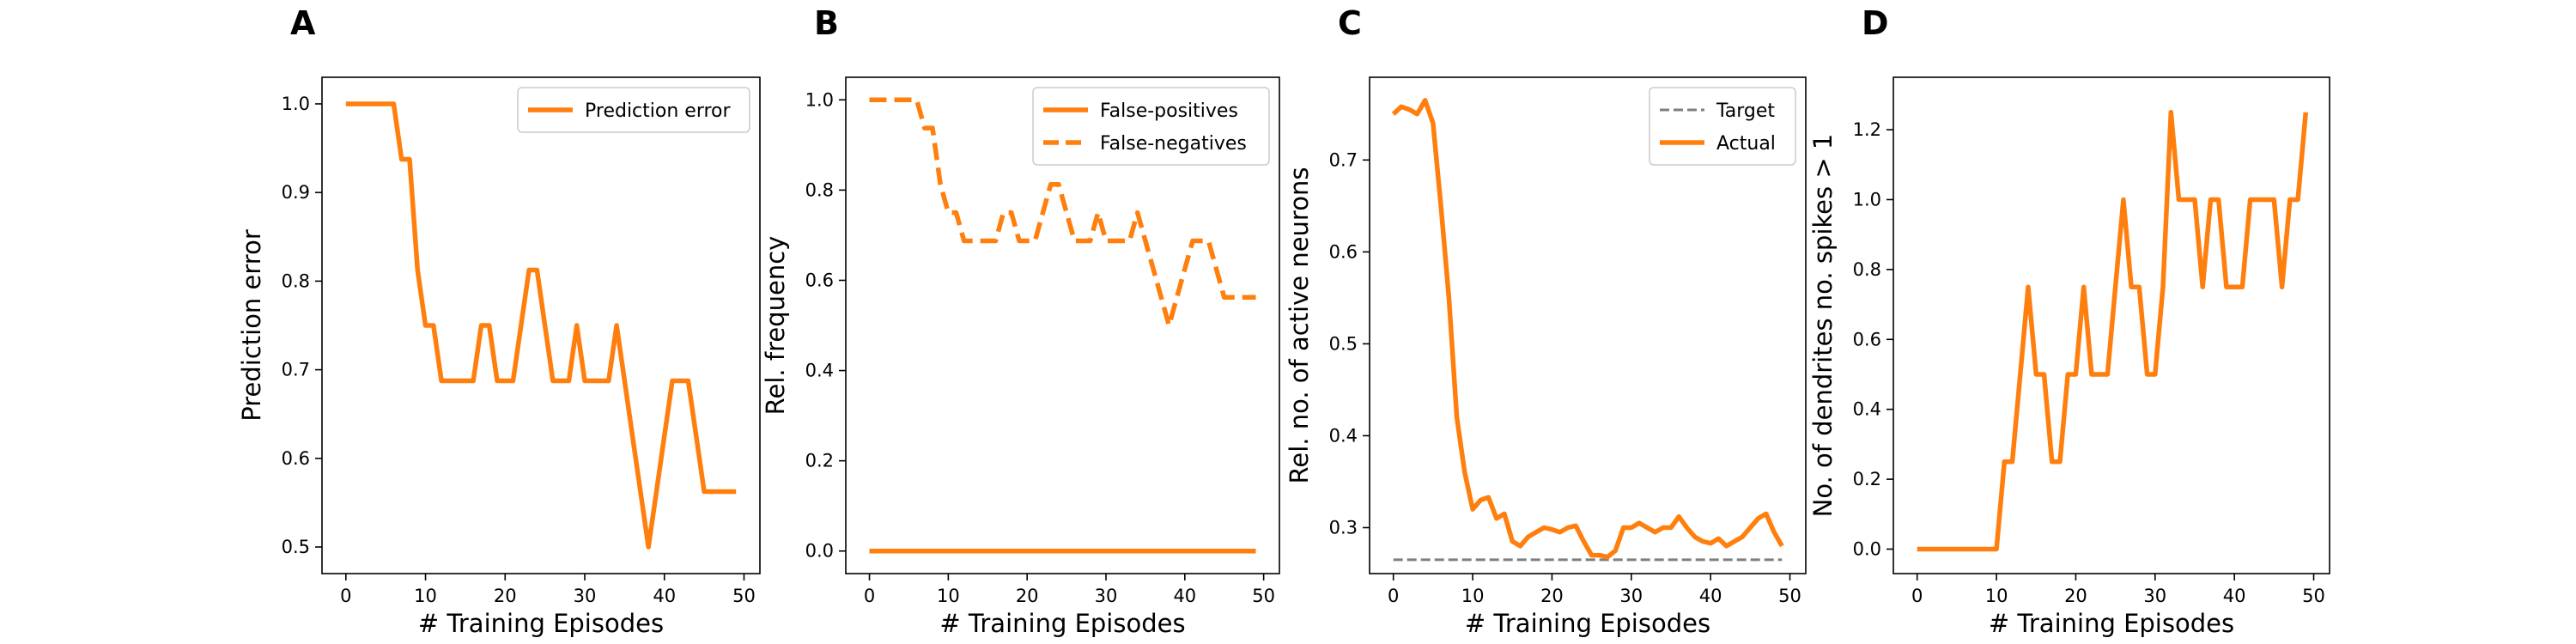  What do you see at coordinates (826, 23) in the screenshot?
I see `panel-letter: B` at bounding box center [826, 23].